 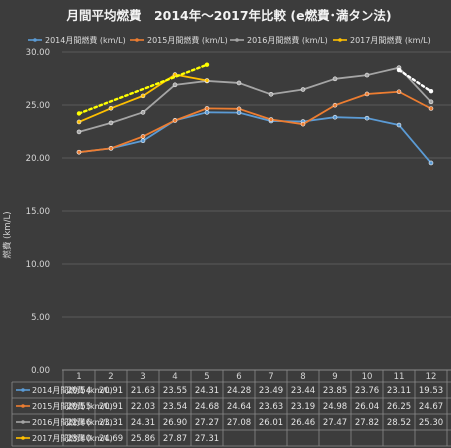 I want to click on table-cell: 20.54, so click(x=79, y=391).